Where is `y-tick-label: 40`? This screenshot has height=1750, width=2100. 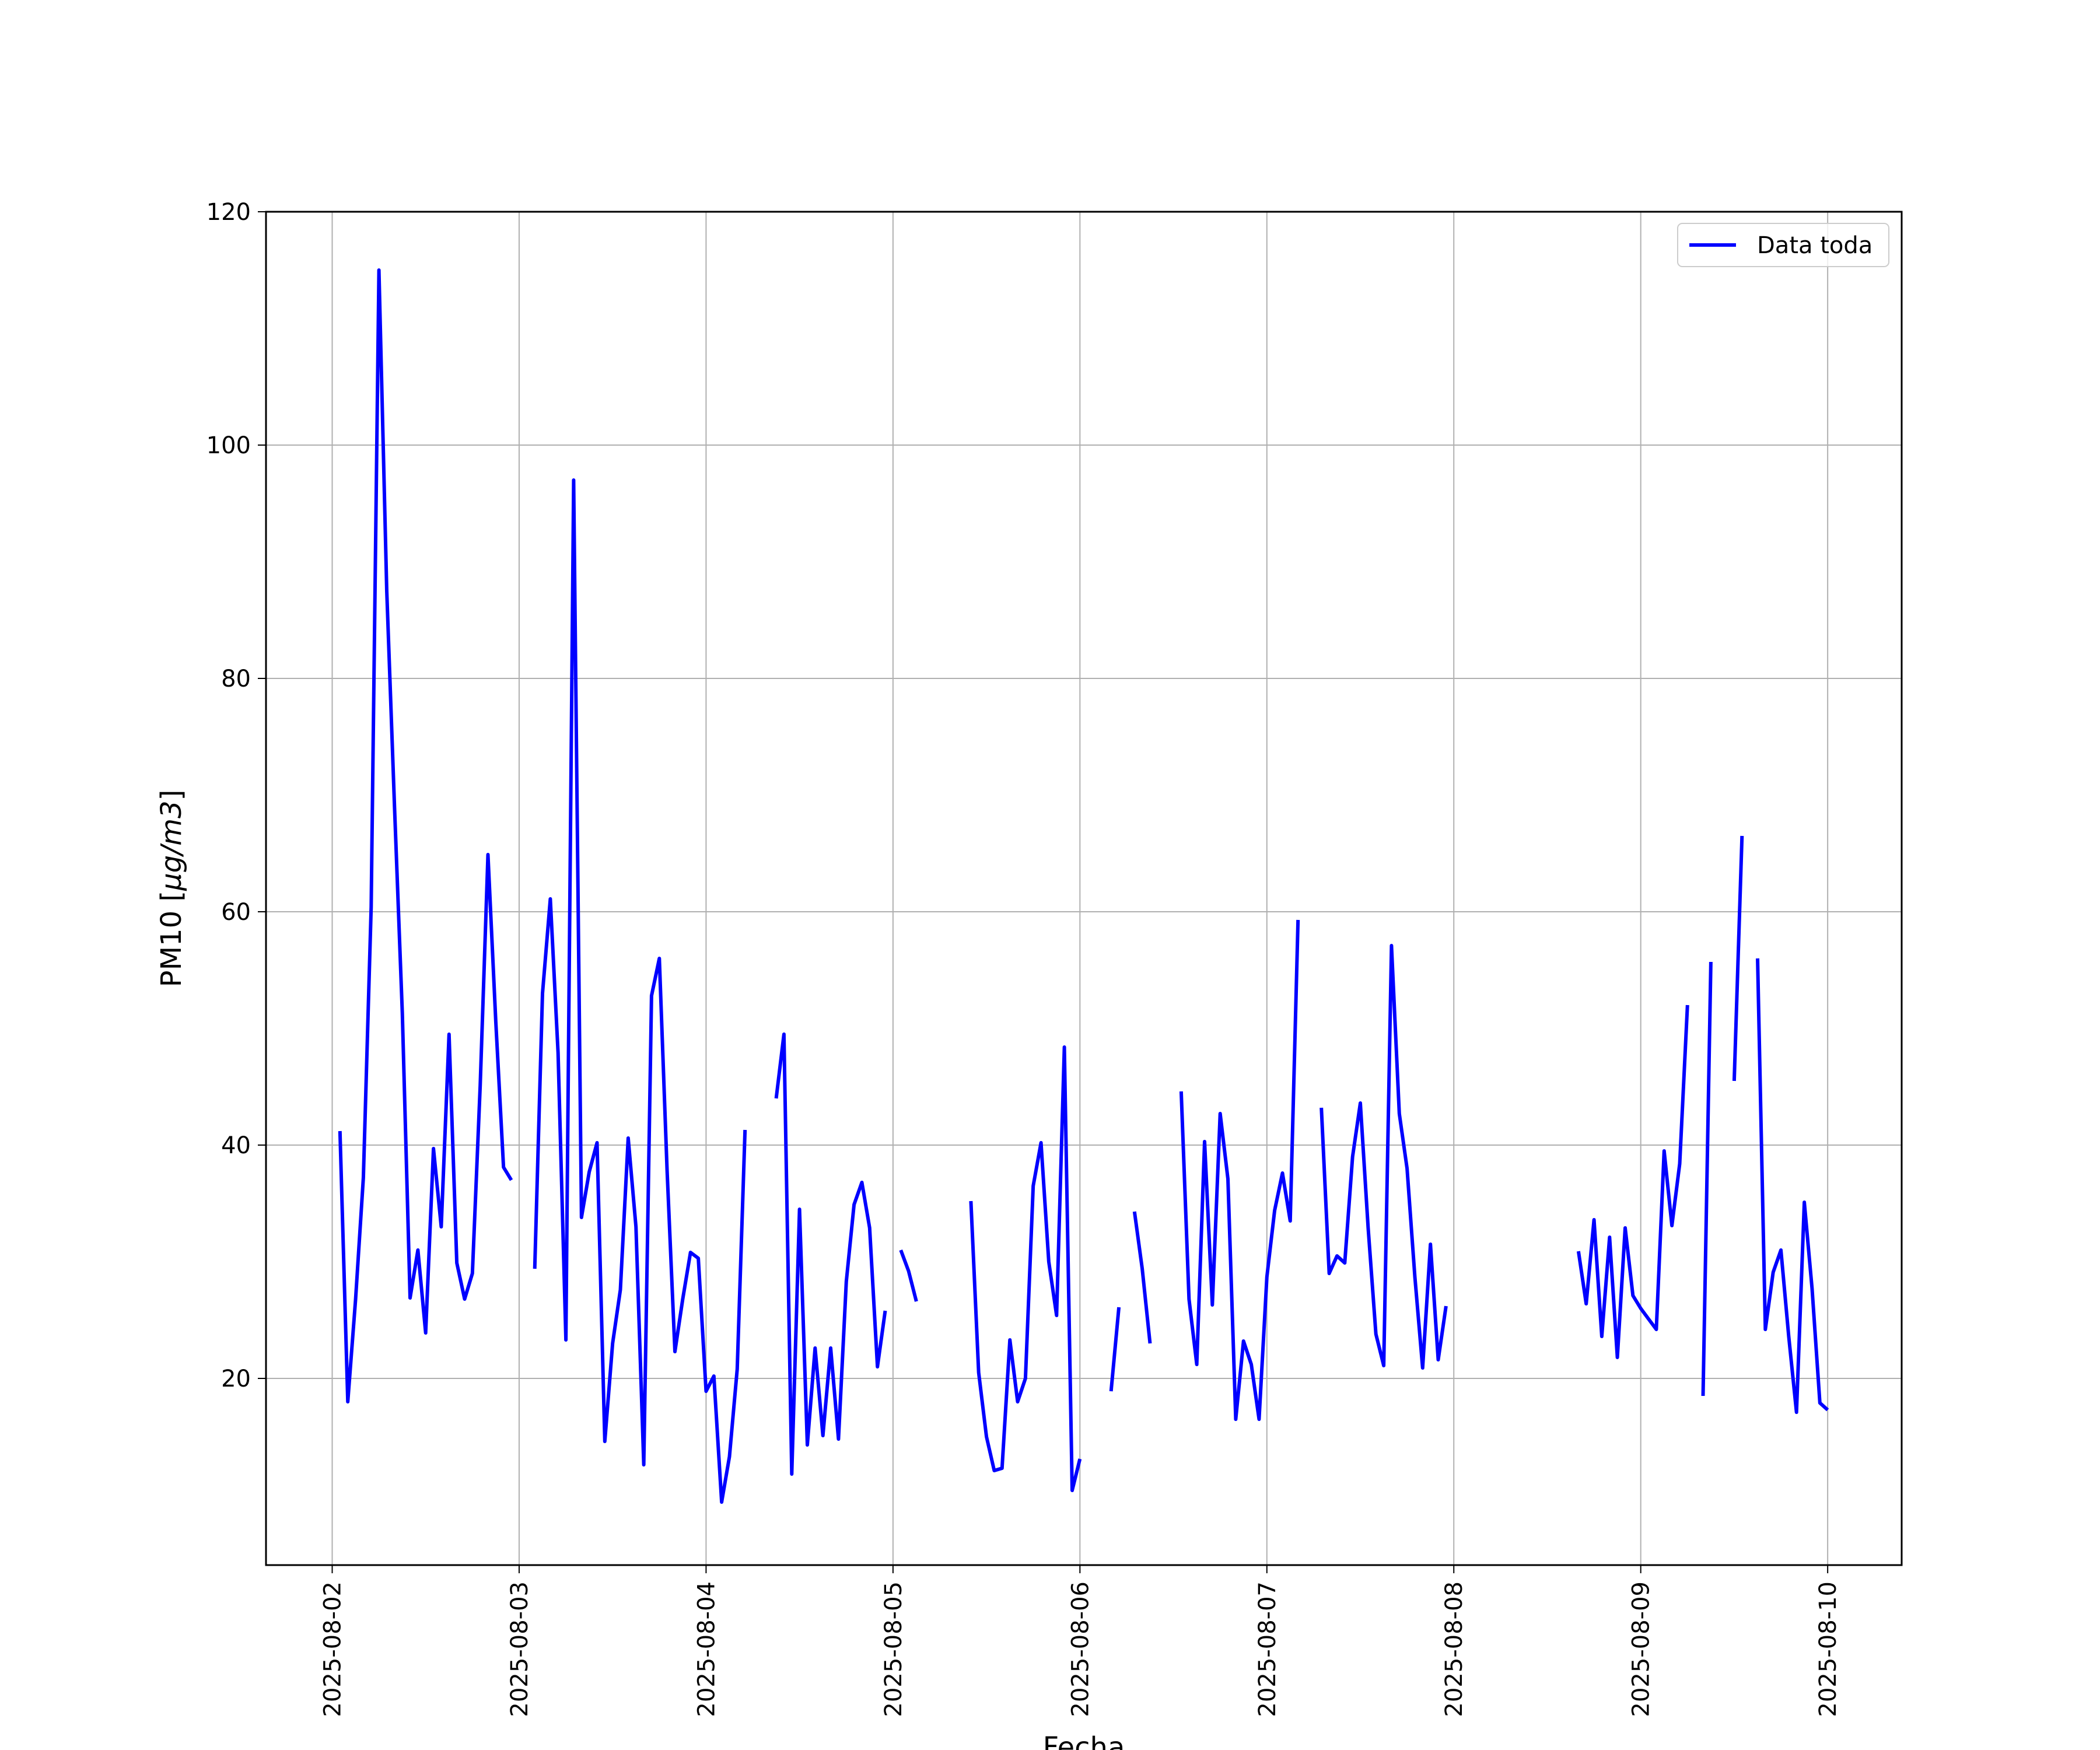
y-tick-label: 40 is located at coordinates (236, 1145).